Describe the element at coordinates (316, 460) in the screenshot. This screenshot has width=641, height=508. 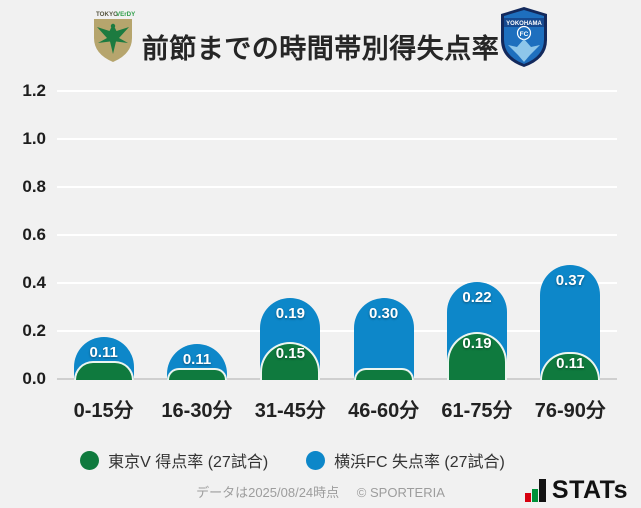
I see `legend-dot-blue` at that location.